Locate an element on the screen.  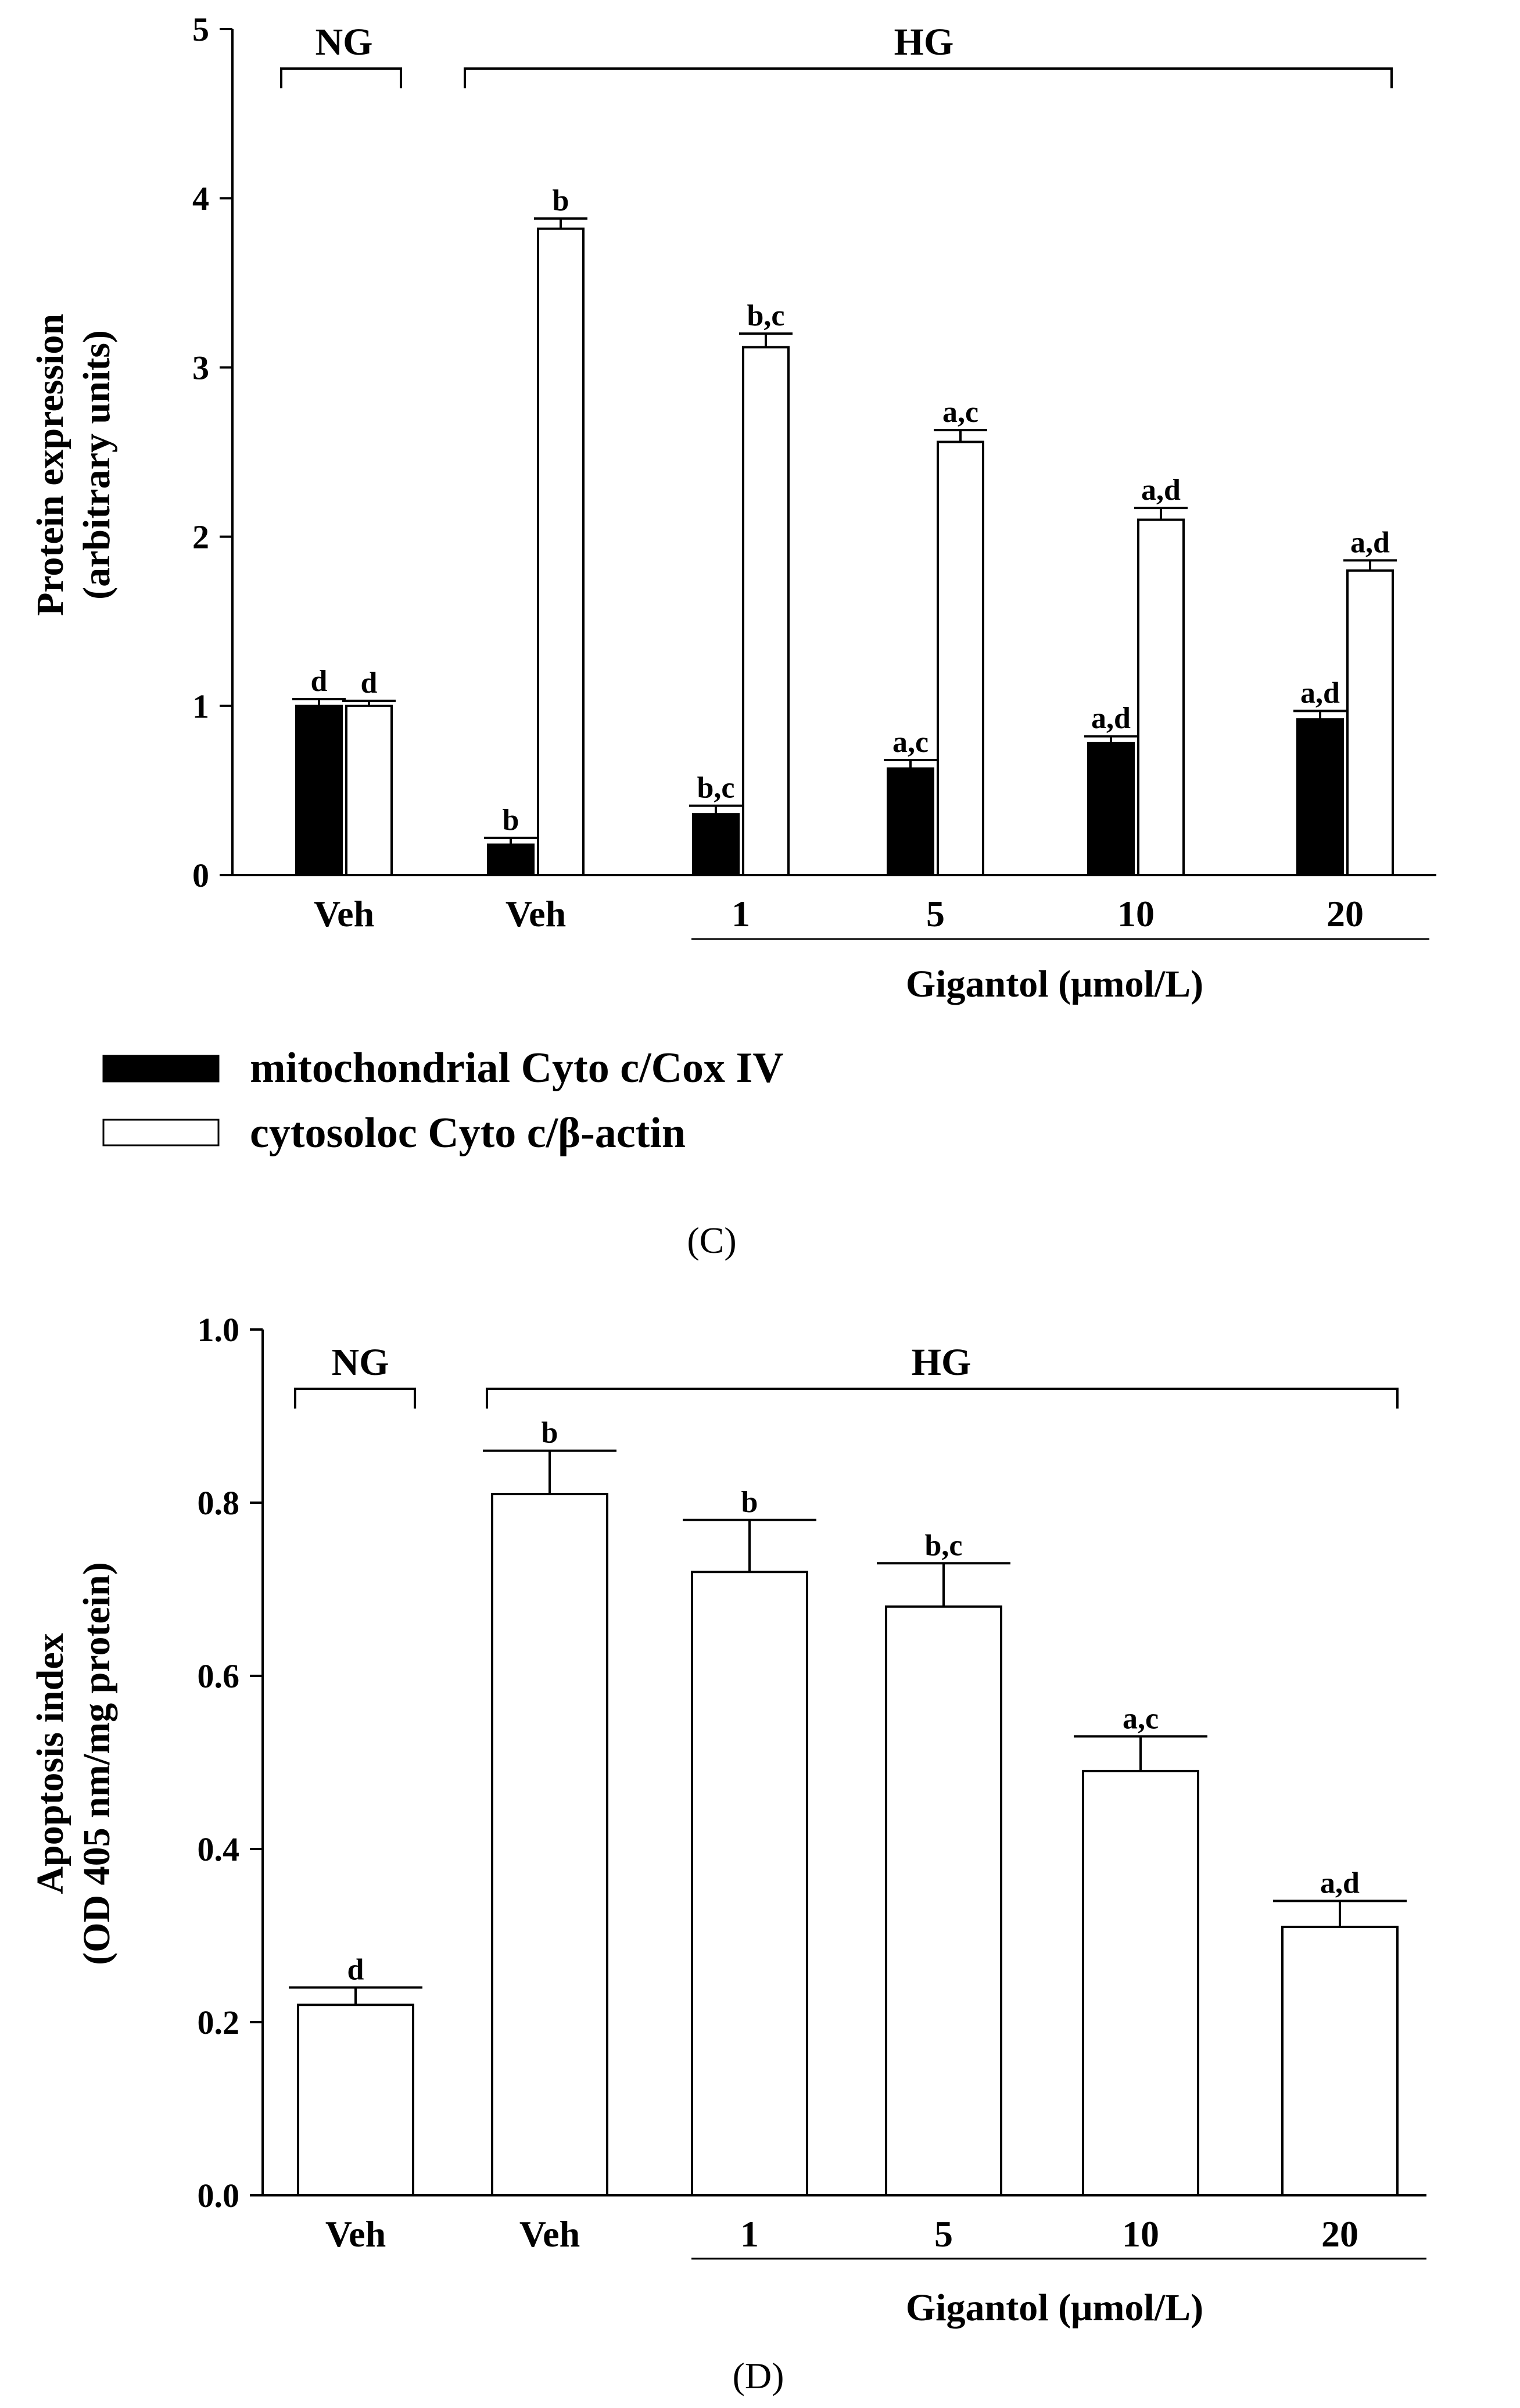
chart-d-bracket-ng is located at coordinates (355, 1398).